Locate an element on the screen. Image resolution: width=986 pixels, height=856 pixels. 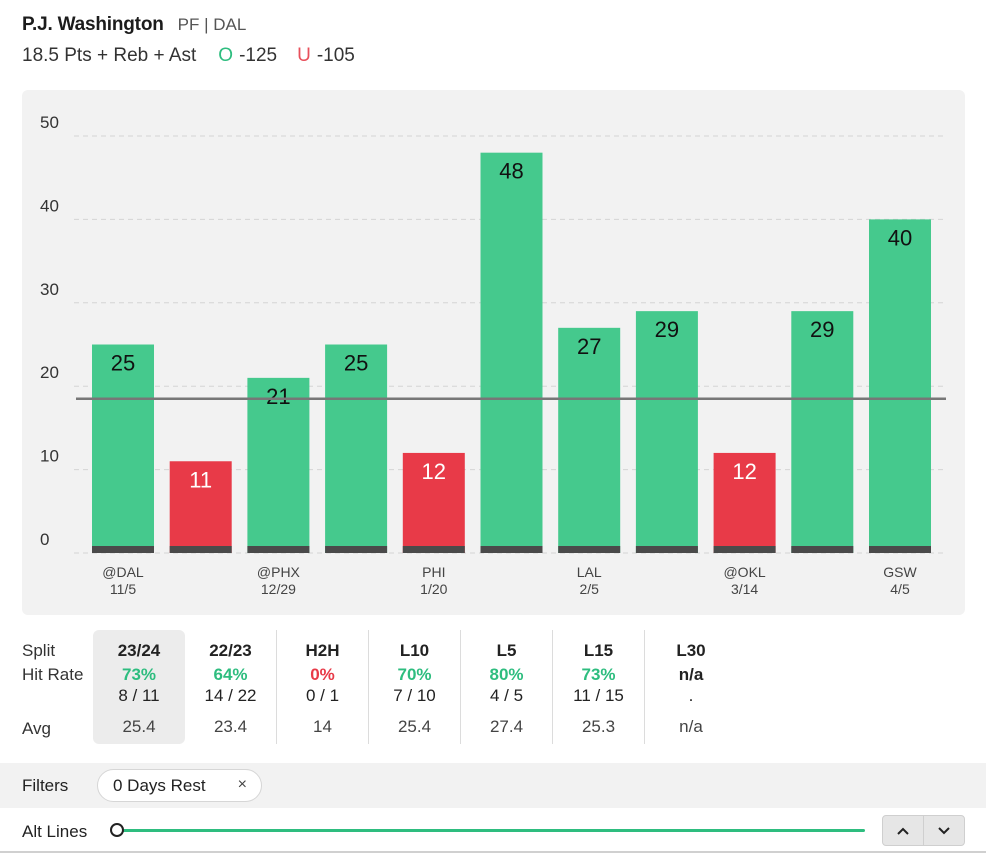
split-column: H2H 0% 0 / 1 14 is located at coordinates (323, 687).